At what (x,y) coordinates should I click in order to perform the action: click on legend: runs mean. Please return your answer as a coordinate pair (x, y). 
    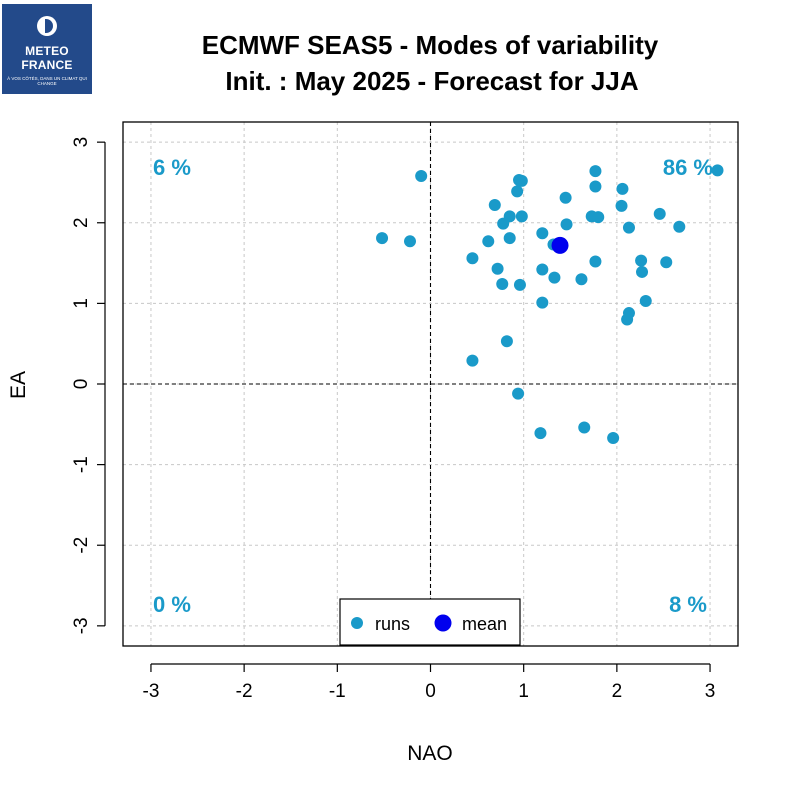
    Looking at the image, I should click on (430, 622).